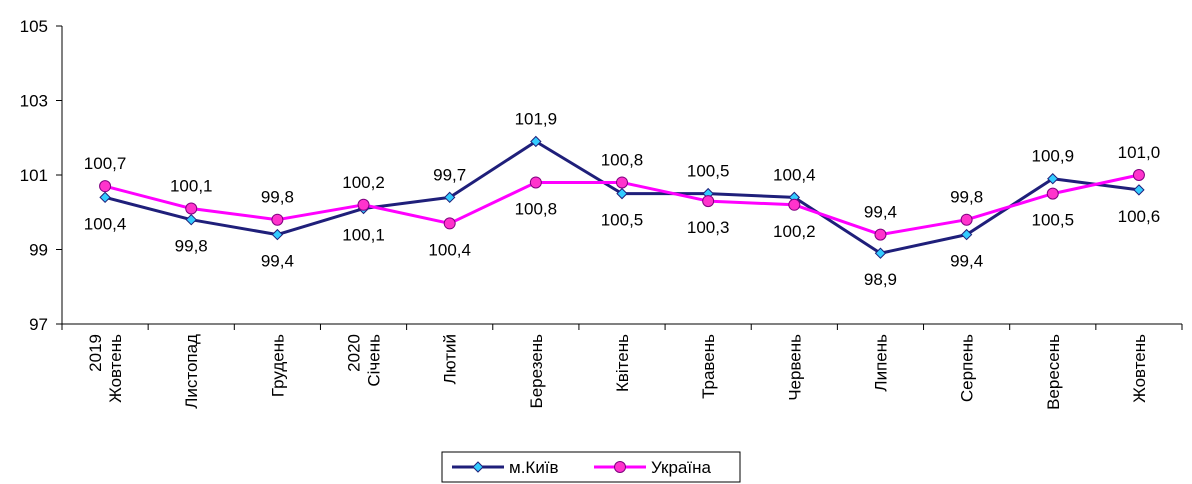 The image size is (1192, 484). Describe the element at coordinates (880, 279) in the screenshot. I see `data-label-lower: 98,9` at that location.